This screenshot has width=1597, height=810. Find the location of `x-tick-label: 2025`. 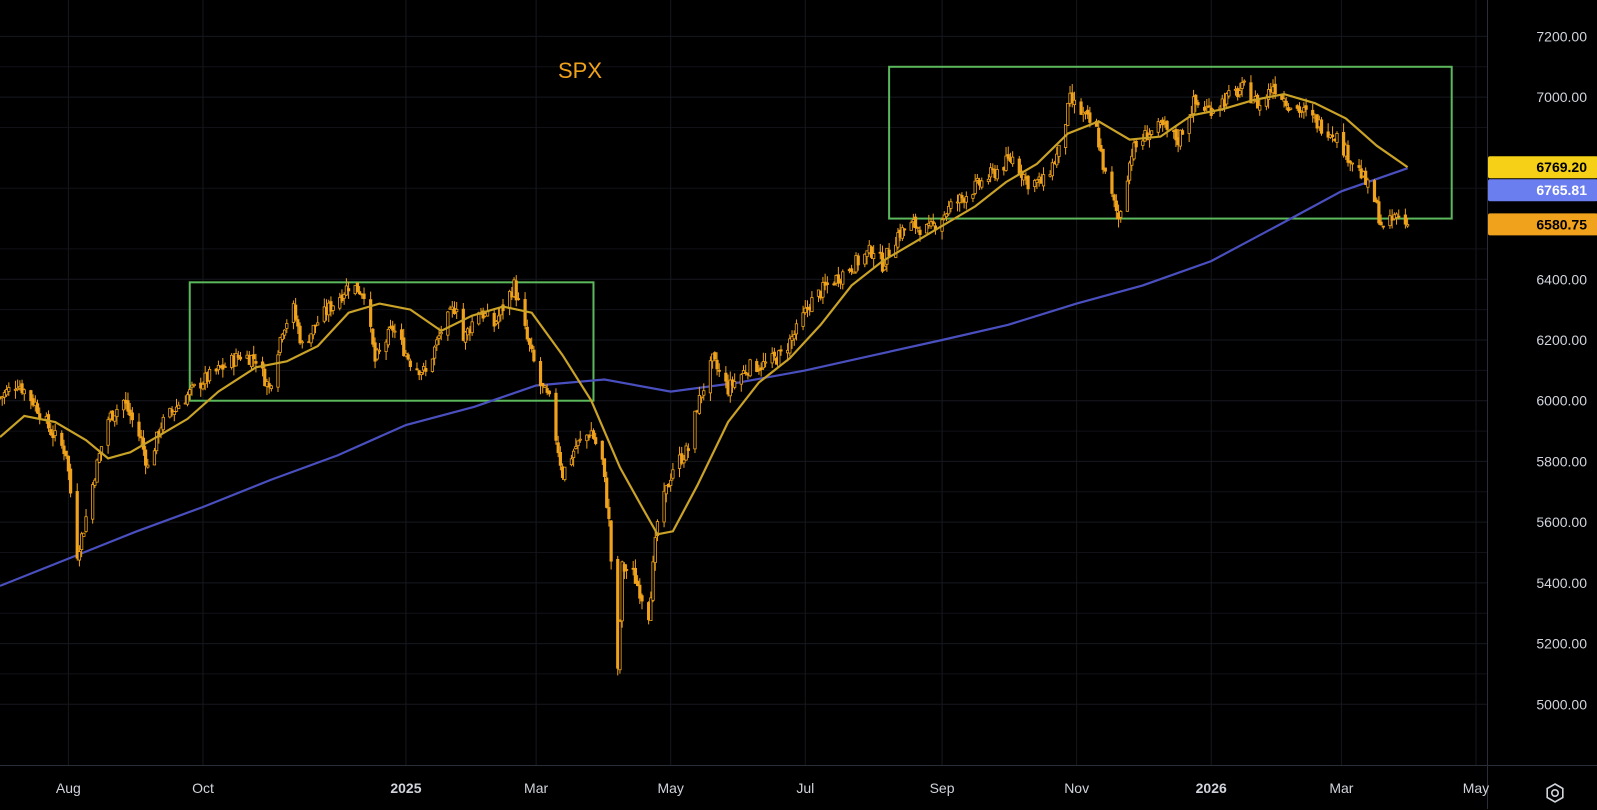

x-tick-label: 2025 is located at coordinates (405, 788).